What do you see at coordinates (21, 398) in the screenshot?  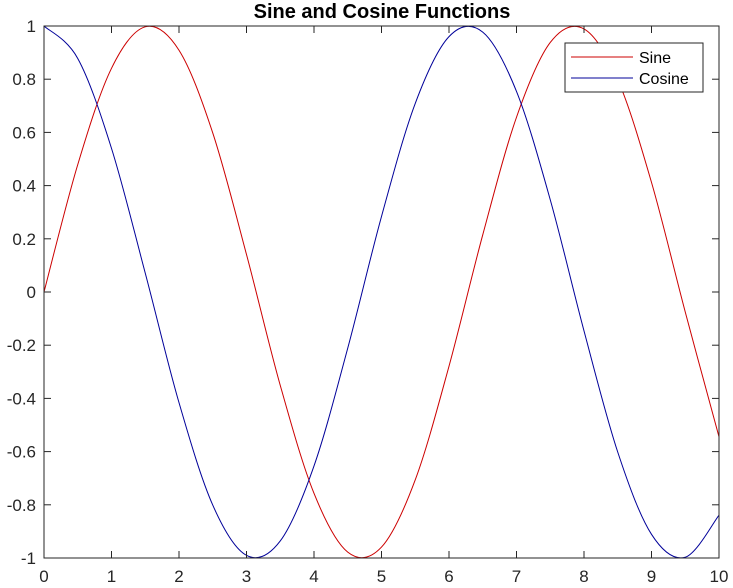 I see `y-tick-label: -0.4` at bounding box center [21, 398].